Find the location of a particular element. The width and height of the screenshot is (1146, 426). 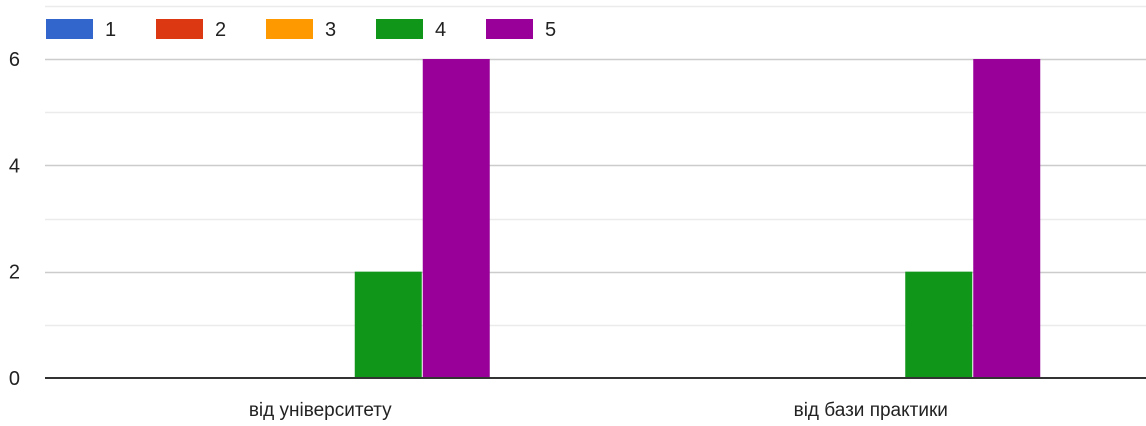

y-tick-label: 0 is located at coordinates (14, 379).